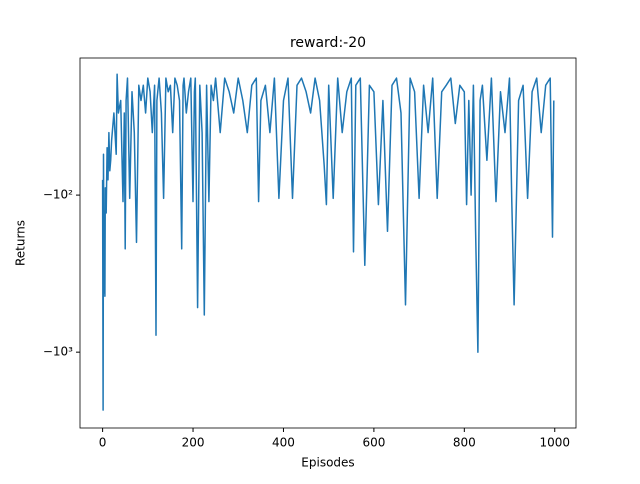 The image size is (640, 484). I want to click on x-tick-label: 0, so click(103, 443).